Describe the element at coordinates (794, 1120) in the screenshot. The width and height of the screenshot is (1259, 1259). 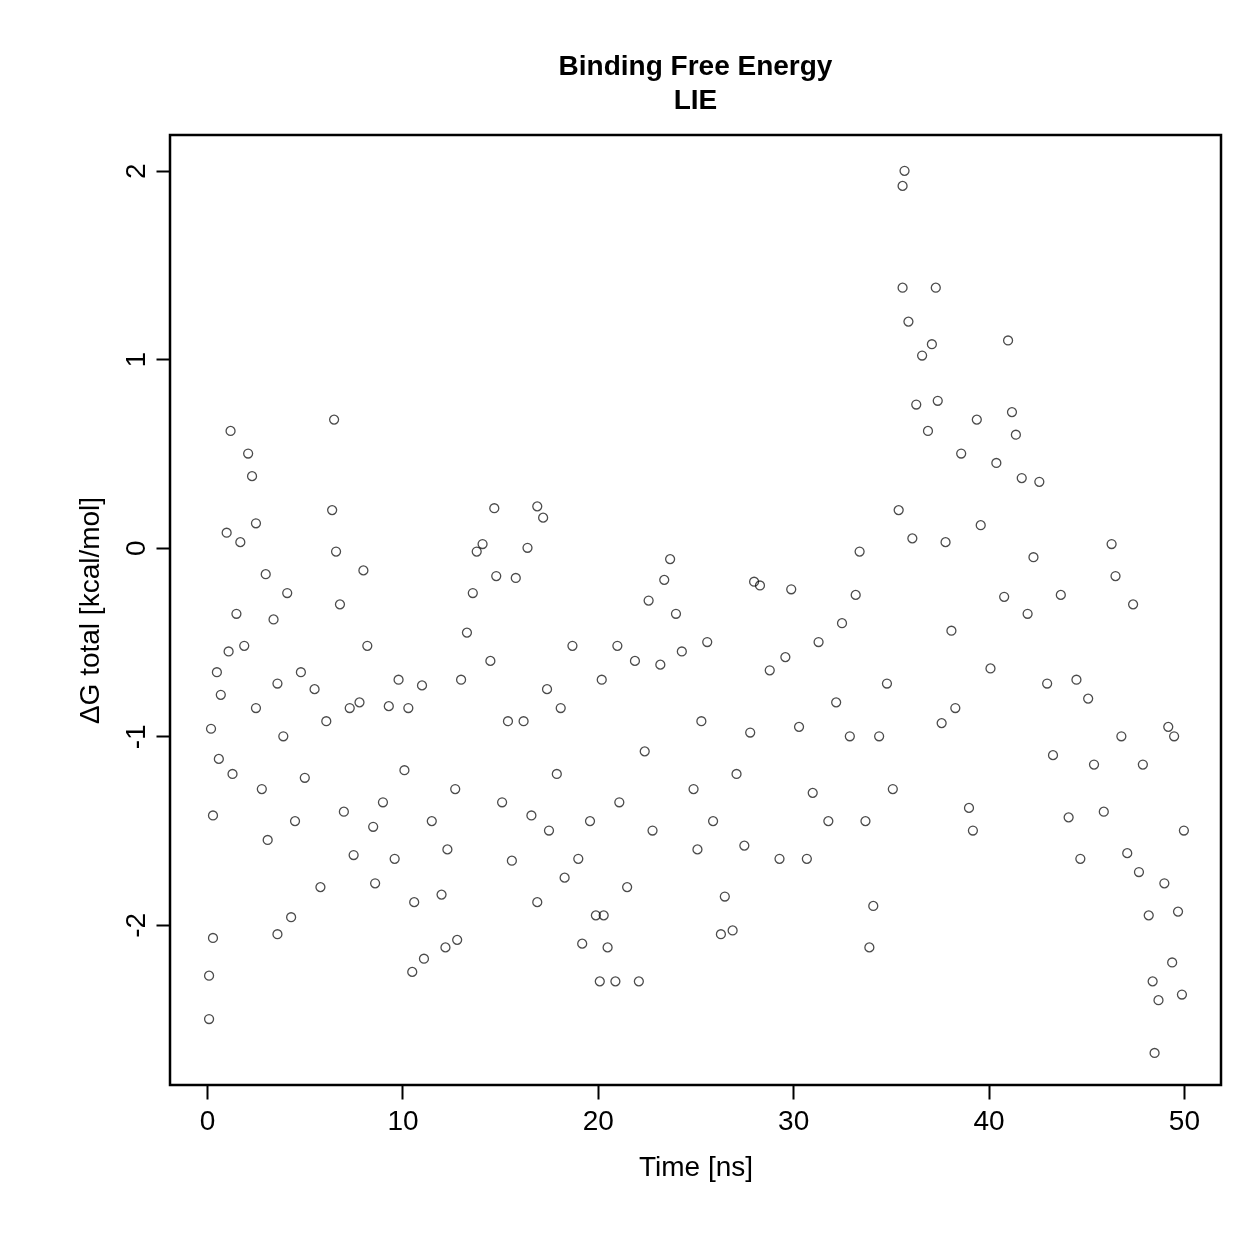
I see `x-tick-label: 30` at that location.